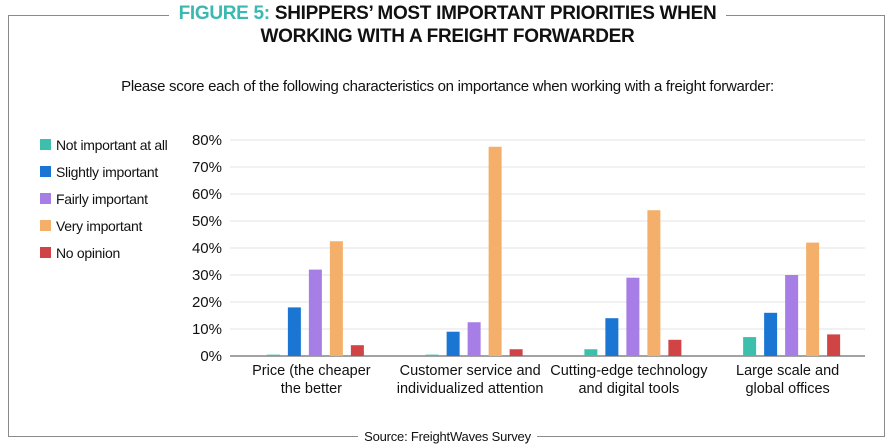 The image size is (895, 446). I want to click on legend-item: Very important, so click(104, 225).